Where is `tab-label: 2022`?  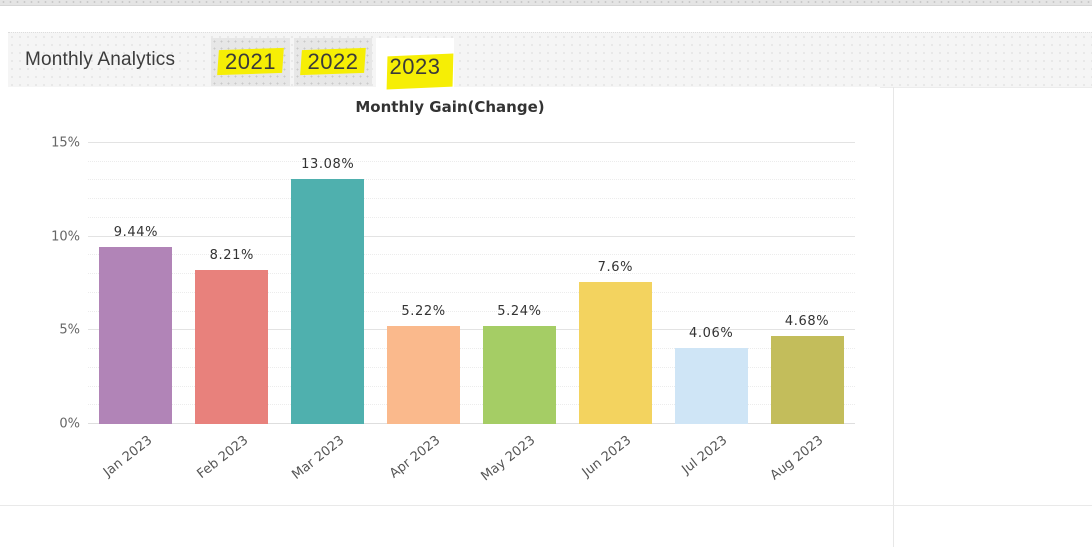
tab-label: 2022 is located at coordinates (333, 61).